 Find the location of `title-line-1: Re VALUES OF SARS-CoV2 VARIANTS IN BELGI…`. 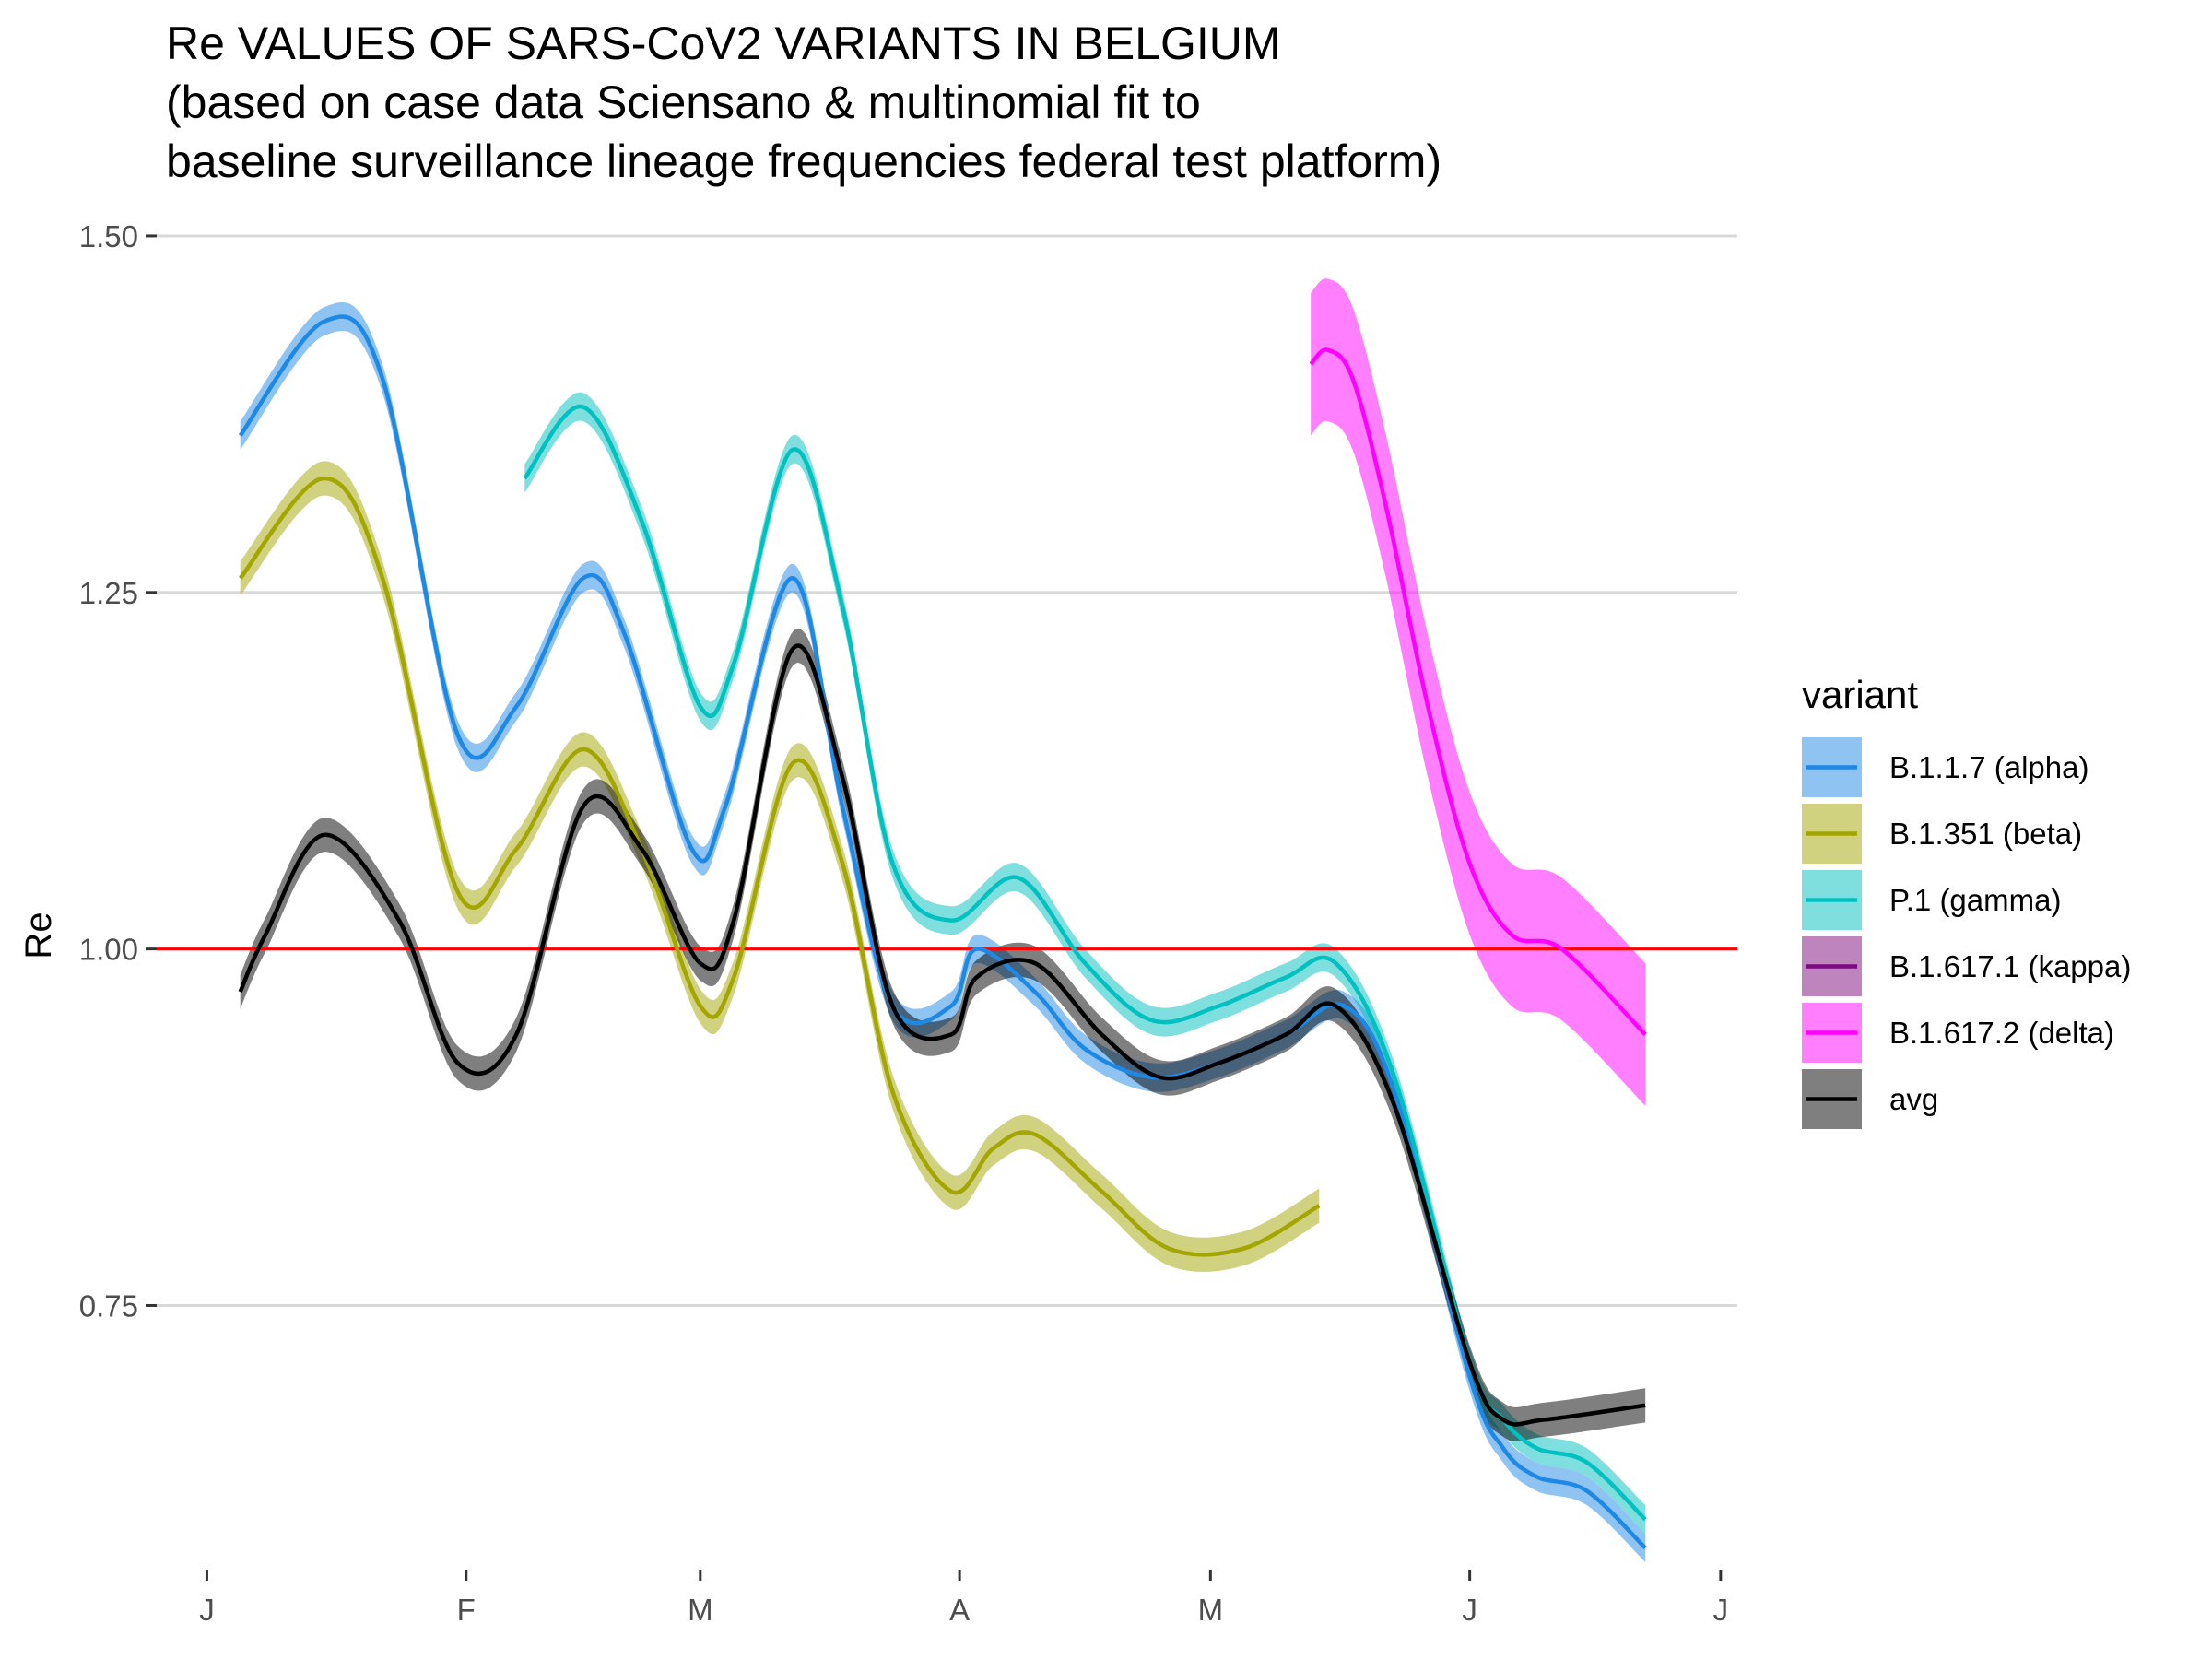

title-line-1: Re VALUES OF SARS-CoV2 VARIANTS IN BELGI… is located at coordinates (723, 43).